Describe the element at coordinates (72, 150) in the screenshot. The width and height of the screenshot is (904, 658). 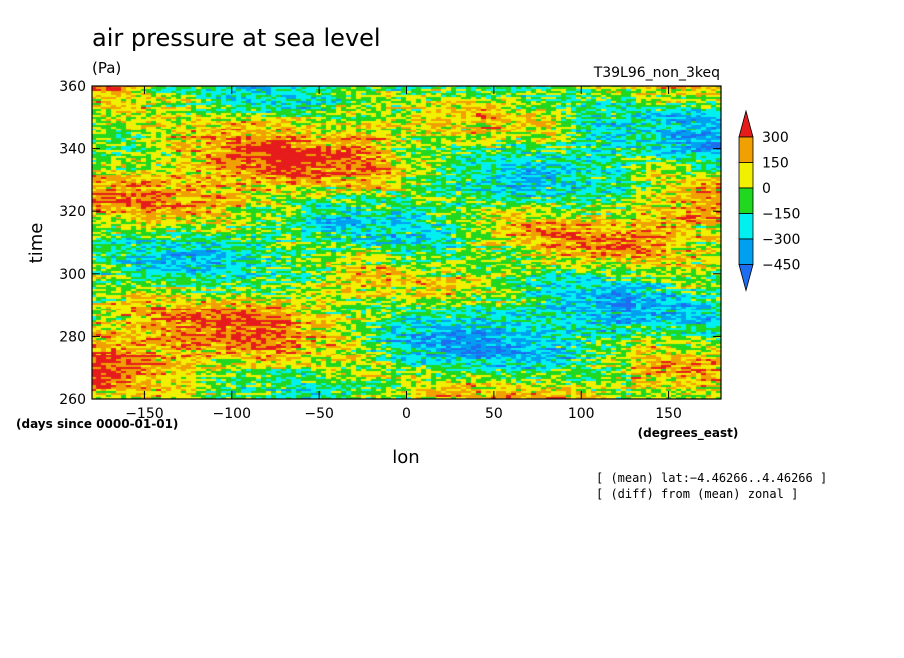
I see `y-tick-label: 340` at that location.